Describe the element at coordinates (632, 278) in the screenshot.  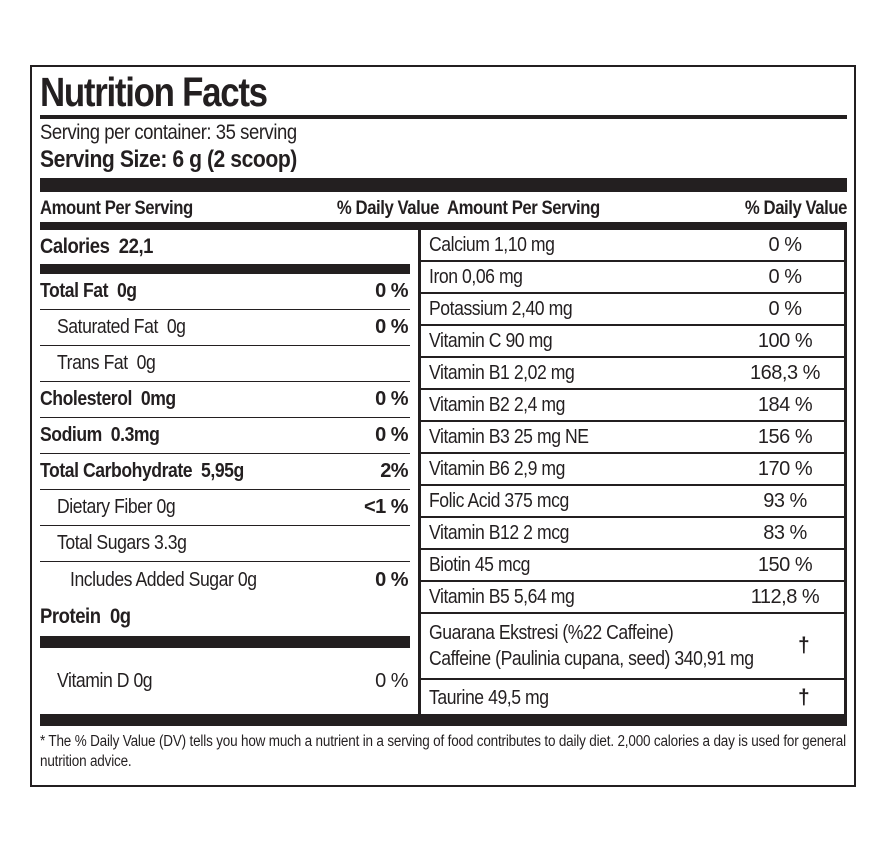
I see `nutrient-row-iron: Iron 0,06 mg 0 %` at that location.